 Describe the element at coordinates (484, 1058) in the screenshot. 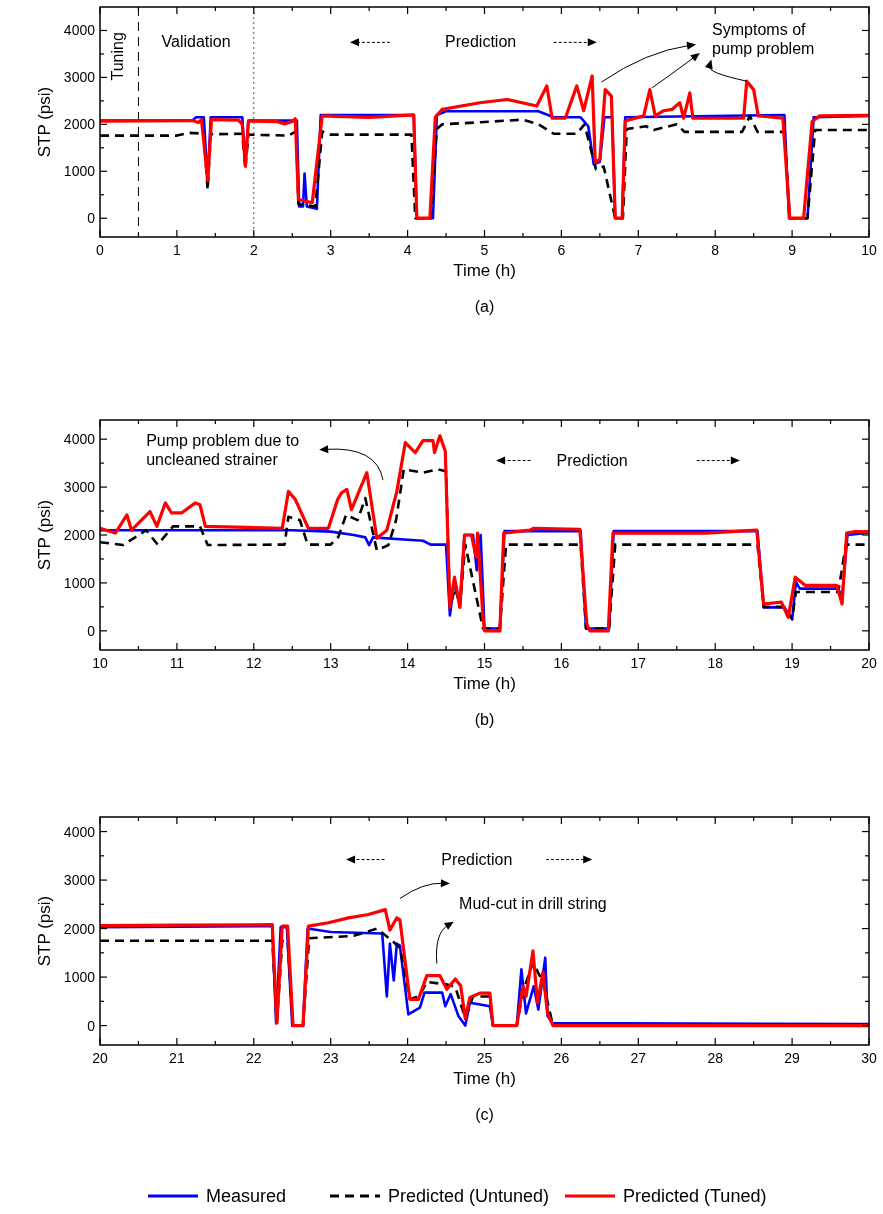

I see `x-tick-label: 25` at that location.